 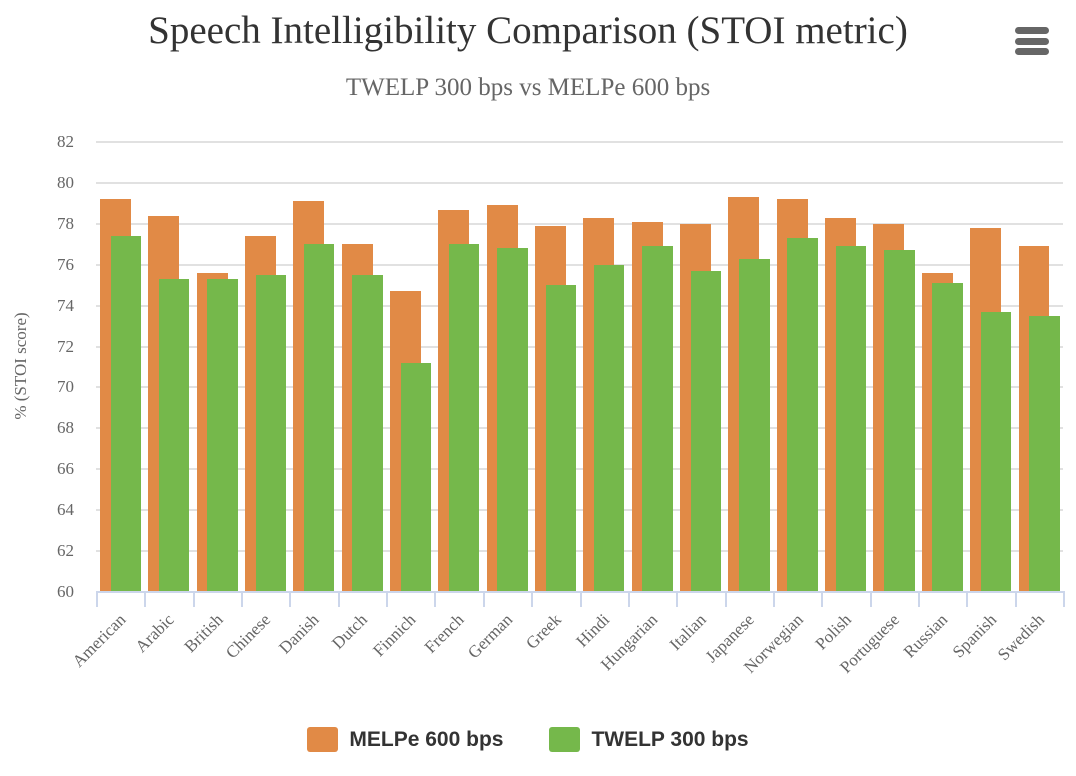 I want to click on x-axis-label-british: British, so click(x=203, y=633).